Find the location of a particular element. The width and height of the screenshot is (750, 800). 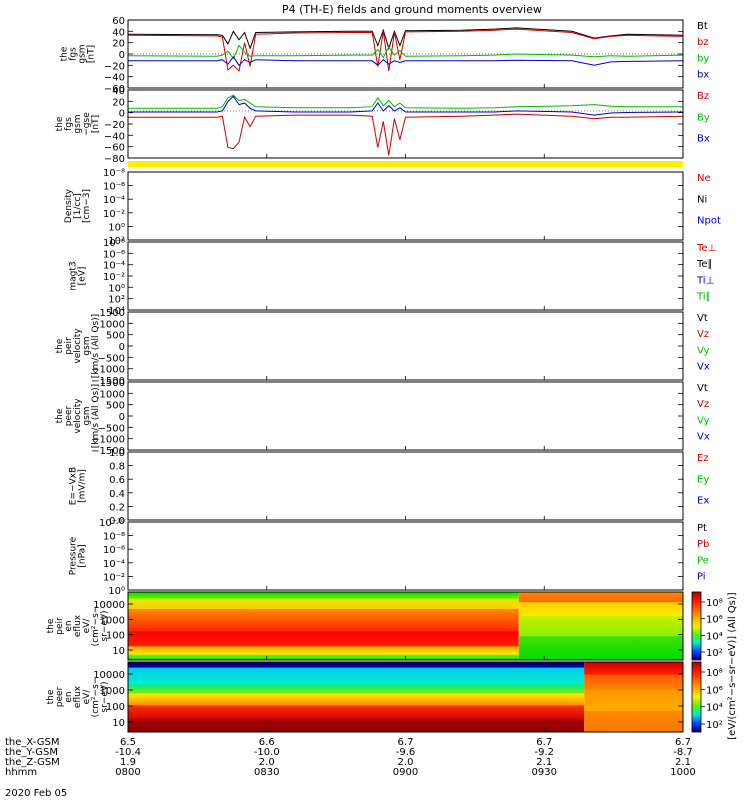

legend-Vx: Vx is located at coordinates (703, 367).